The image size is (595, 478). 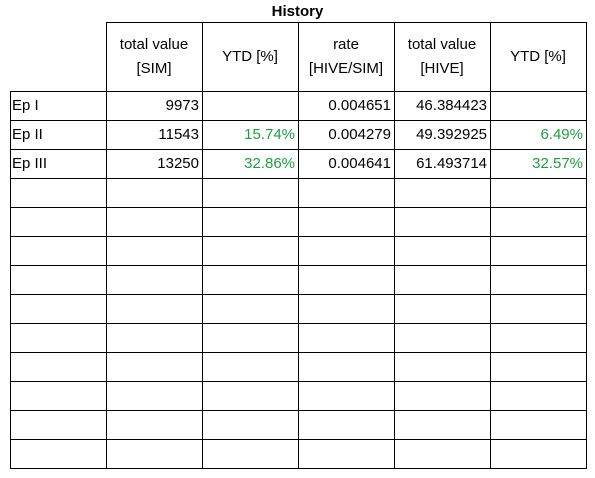 I want to click on cell-sim-ytd, so click(x=250, y=106).